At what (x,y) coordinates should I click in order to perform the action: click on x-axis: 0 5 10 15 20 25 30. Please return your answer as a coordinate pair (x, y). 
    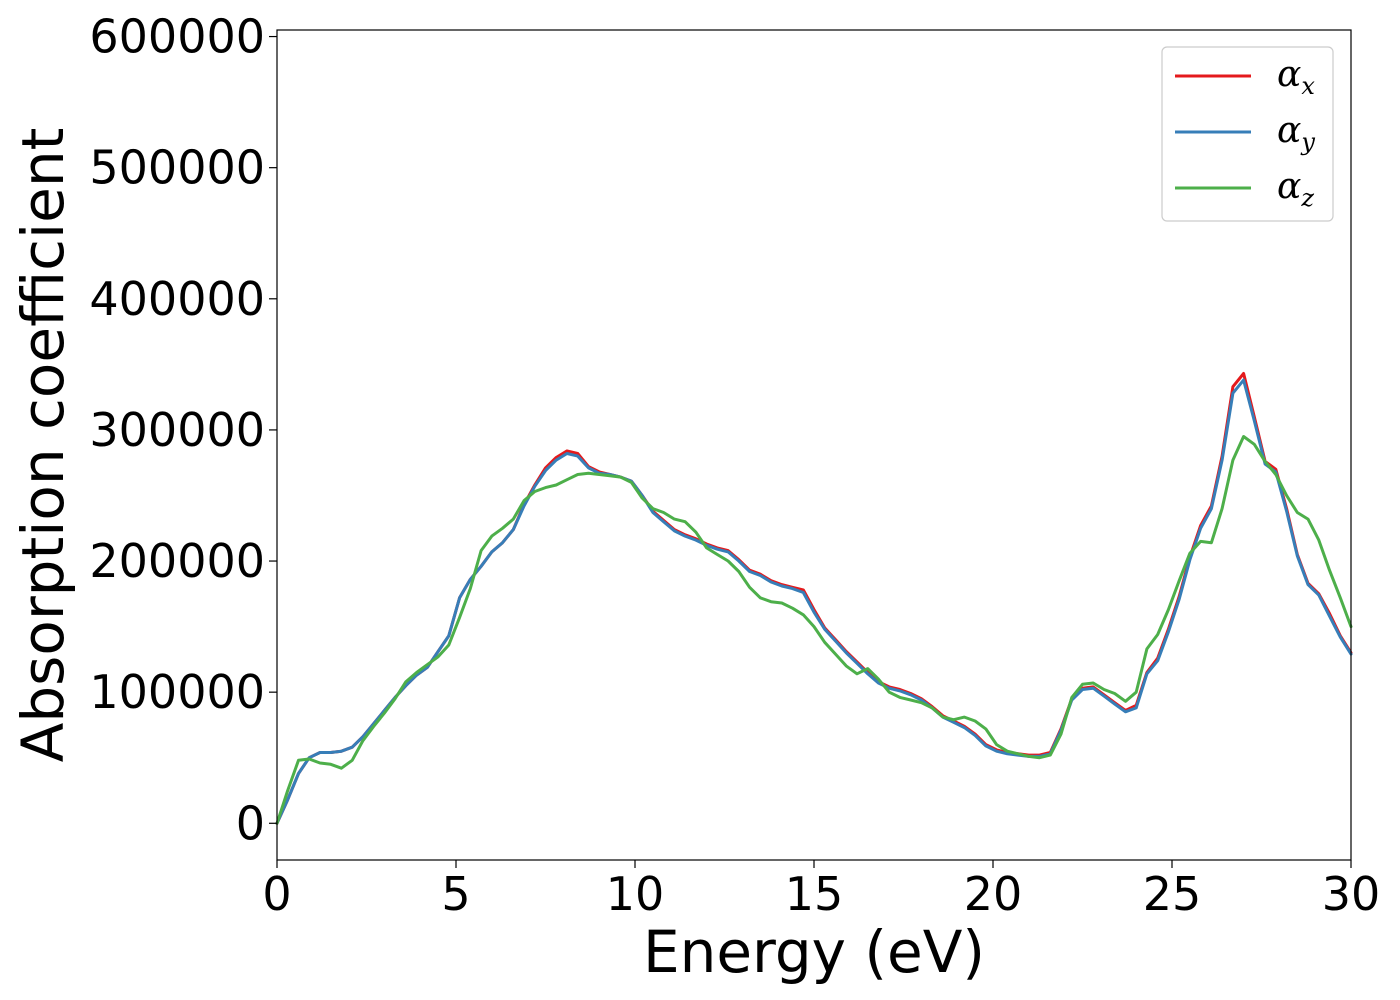
    Looking at the image, I should click on (821, 890).